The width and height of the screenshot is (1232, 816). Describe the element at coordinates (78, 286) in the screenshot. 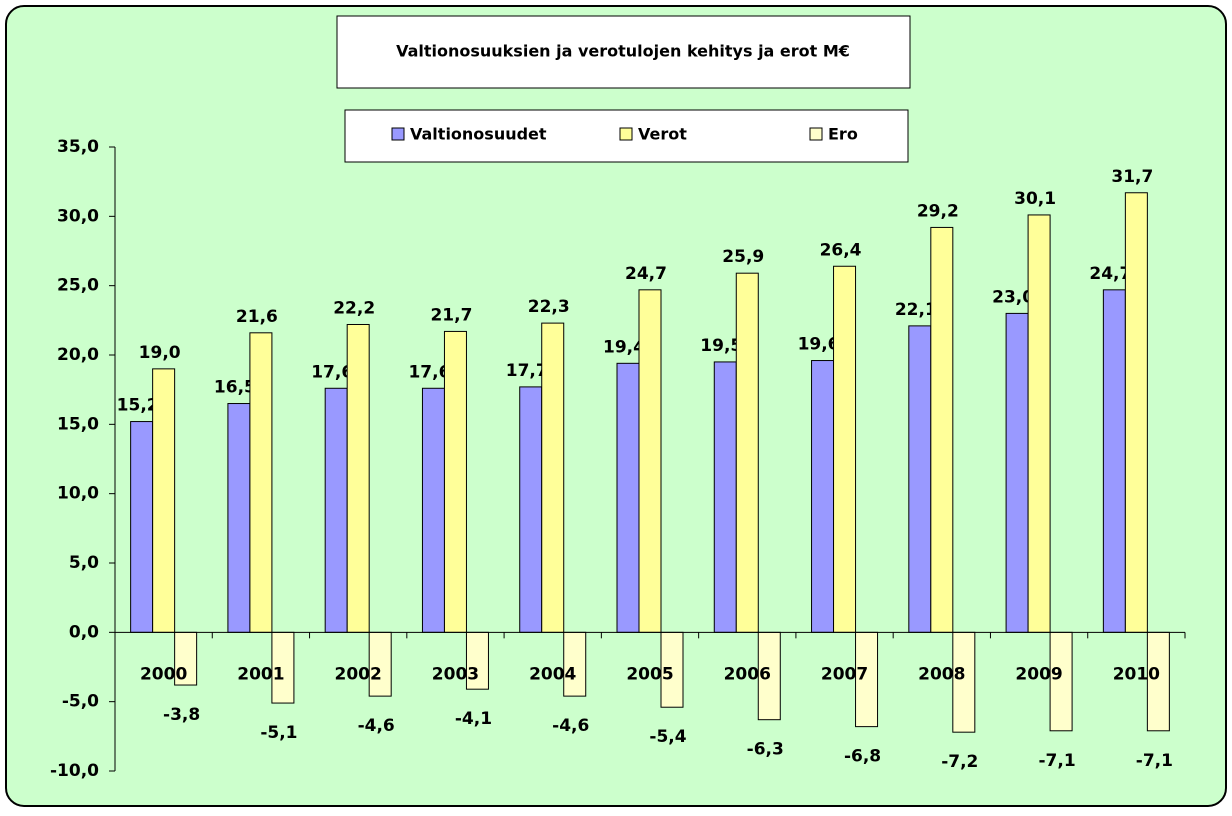

I see `y-tick-label: 25,0` at that location.